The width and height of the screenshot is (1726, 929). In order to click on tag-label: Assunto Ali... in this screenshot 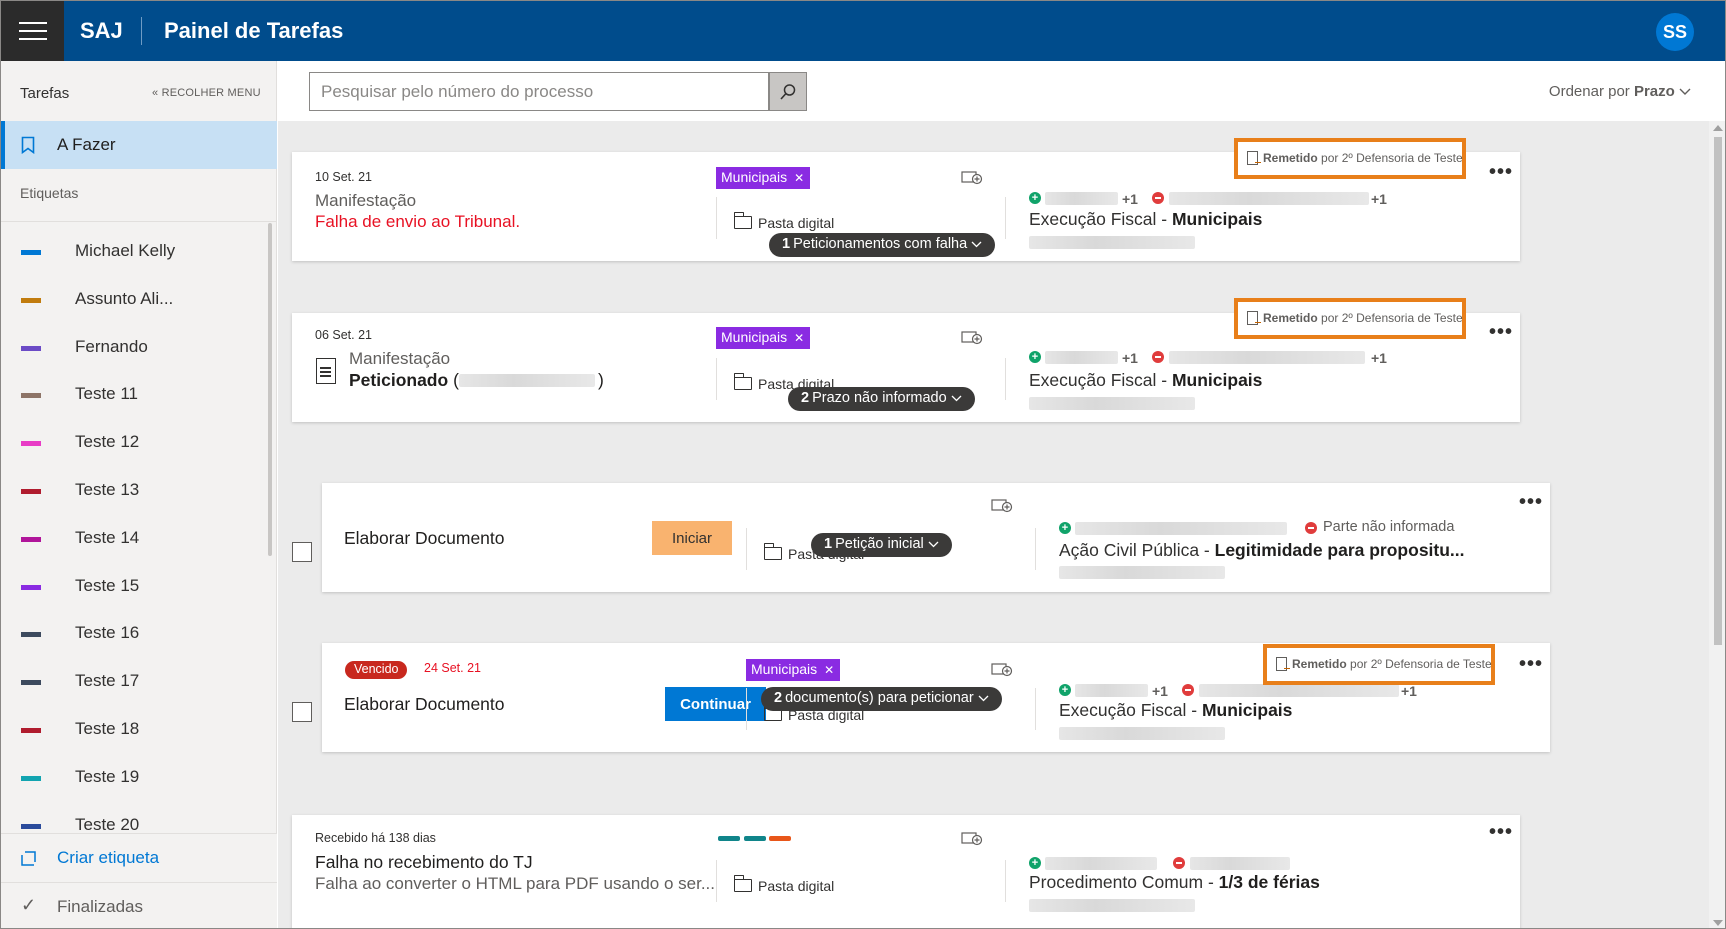, I will do `click(124, 298)`.